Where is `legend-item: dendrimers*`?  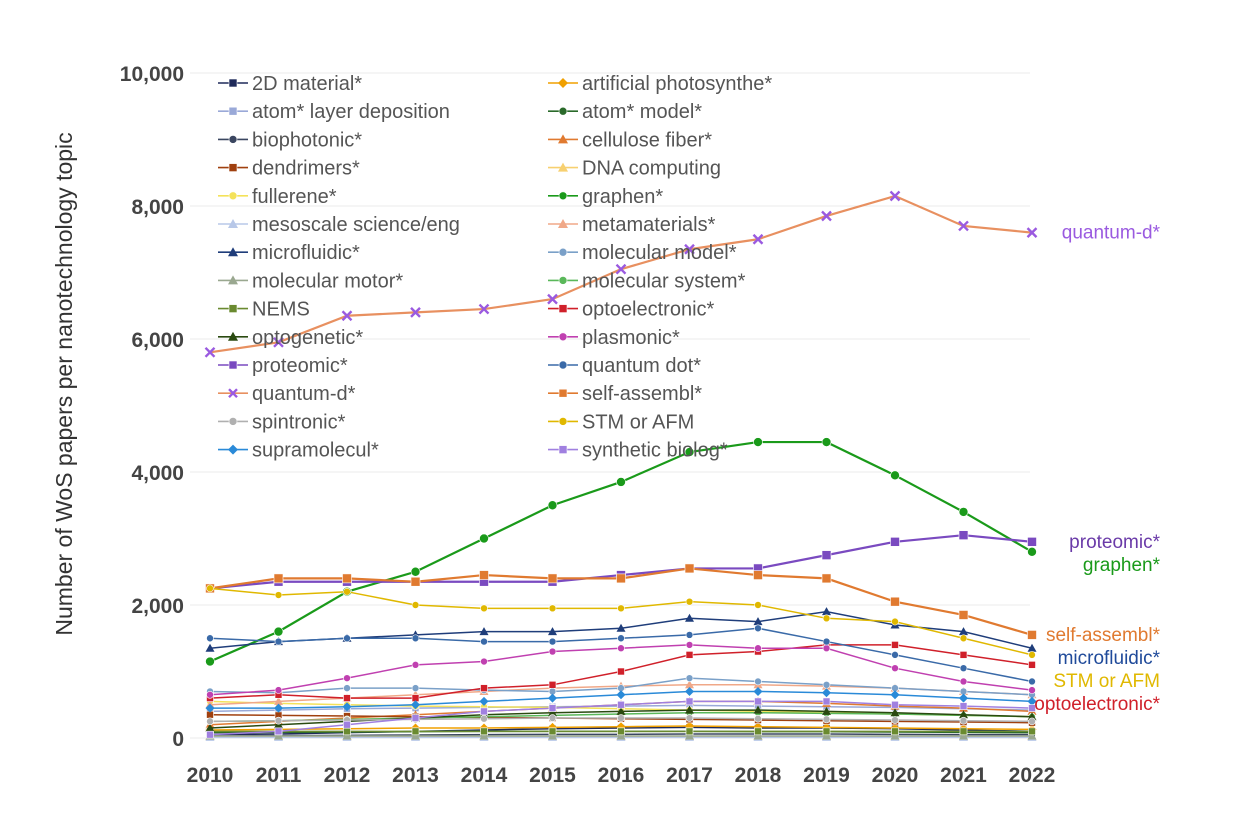
legend-item: dendrimers* is located at coordinates (289, 169).